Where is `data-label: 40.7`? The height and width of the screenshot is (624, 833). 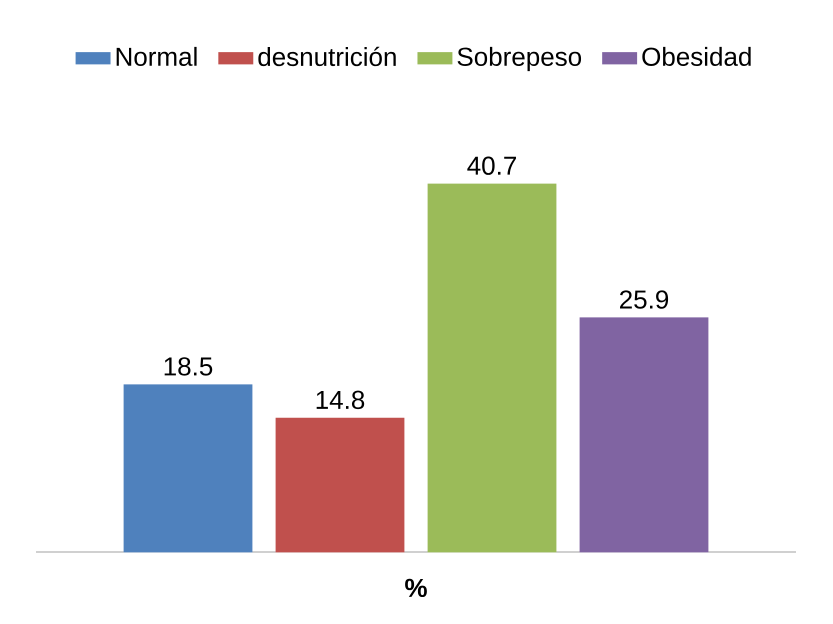 data-label: 40.7 is located at coordinates (491, 165).